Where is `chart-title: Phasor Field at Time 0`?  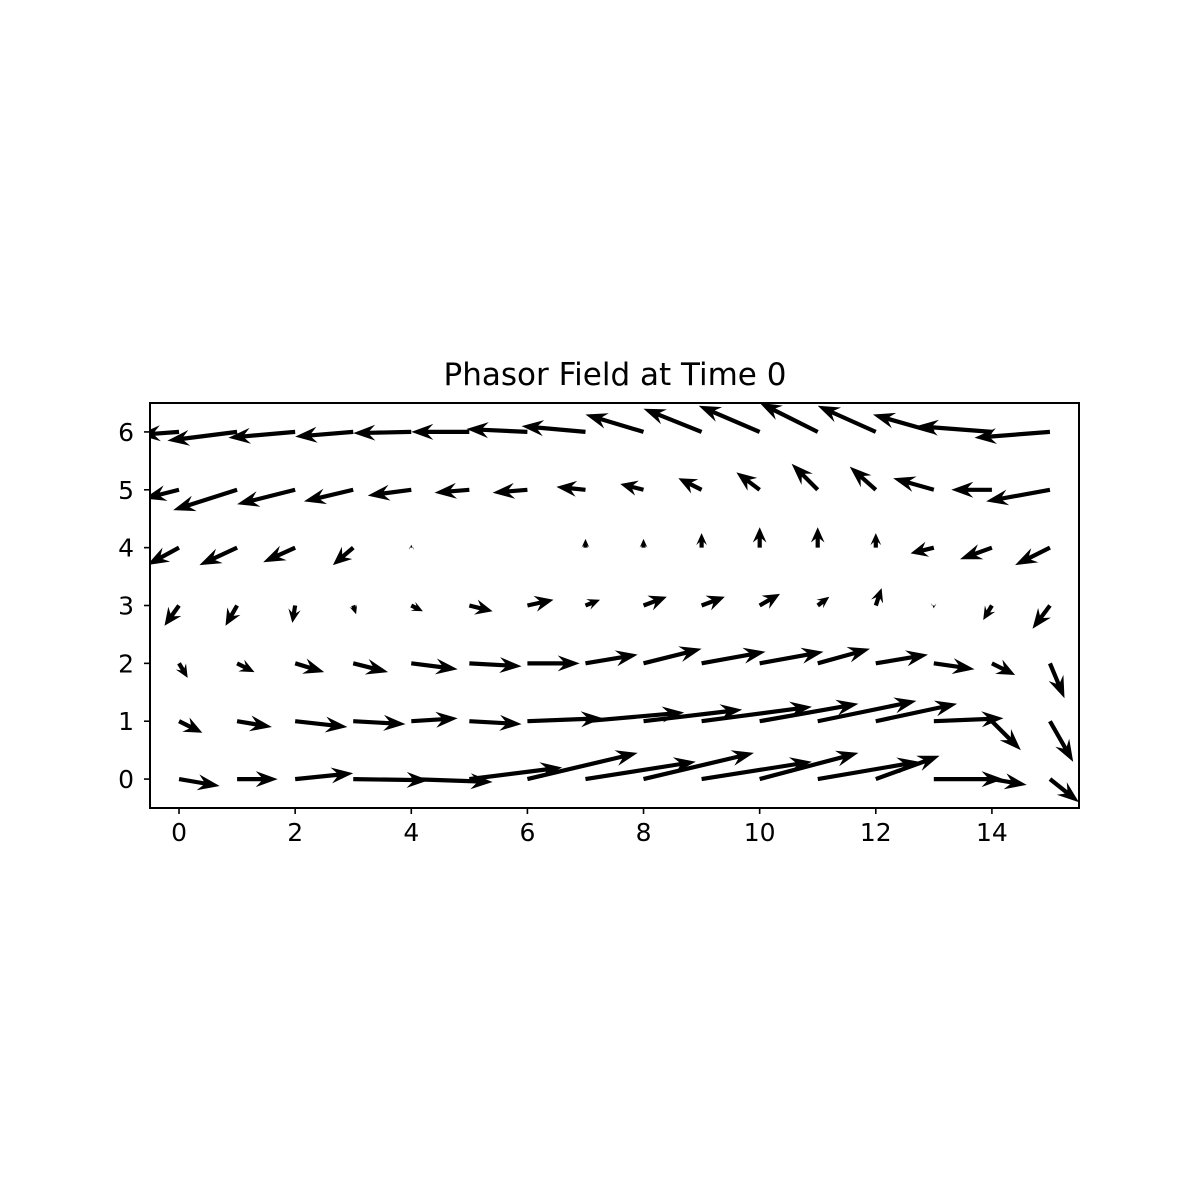 chart-title: Phasor Field at Time 0 is located at coordinates (615, 375).